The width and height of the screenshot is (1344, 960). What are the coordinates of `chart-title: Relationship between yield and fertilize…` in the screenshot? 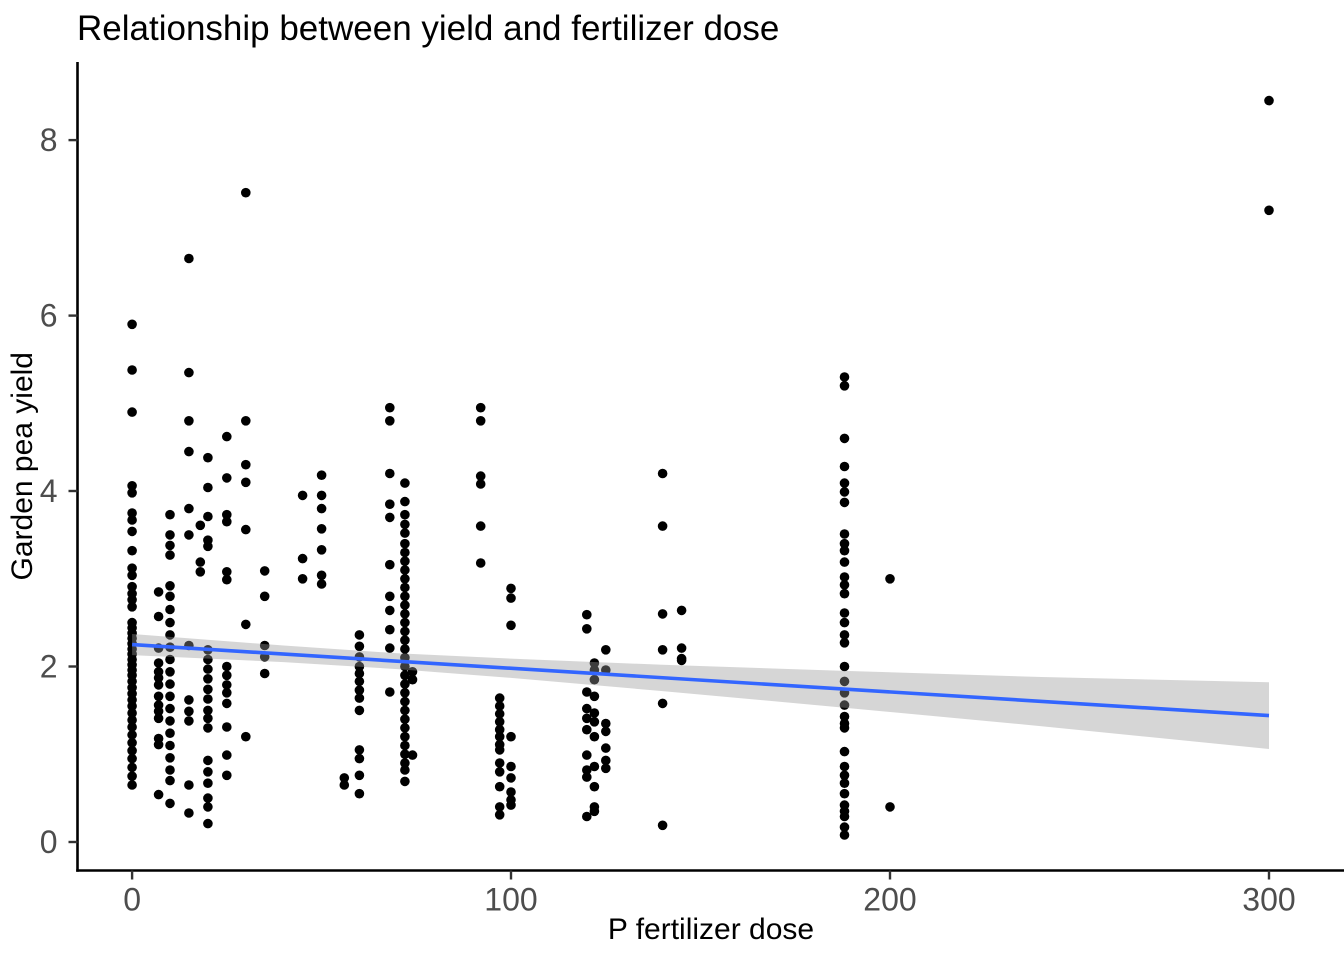 It's located at (428, 28).